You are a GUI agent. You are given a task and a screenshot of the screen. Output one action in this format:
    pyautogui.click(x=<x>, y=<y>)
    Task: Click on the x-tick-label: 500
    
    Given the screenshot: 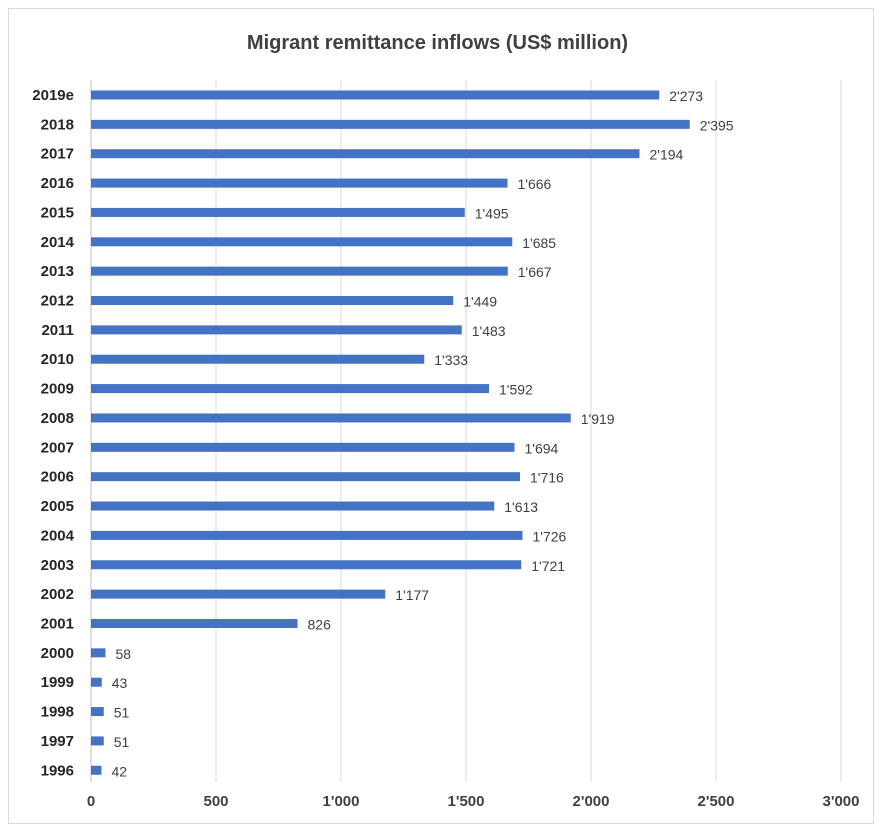 What is the action you would take?
    pyautogui.click(x=215, y=801)
    